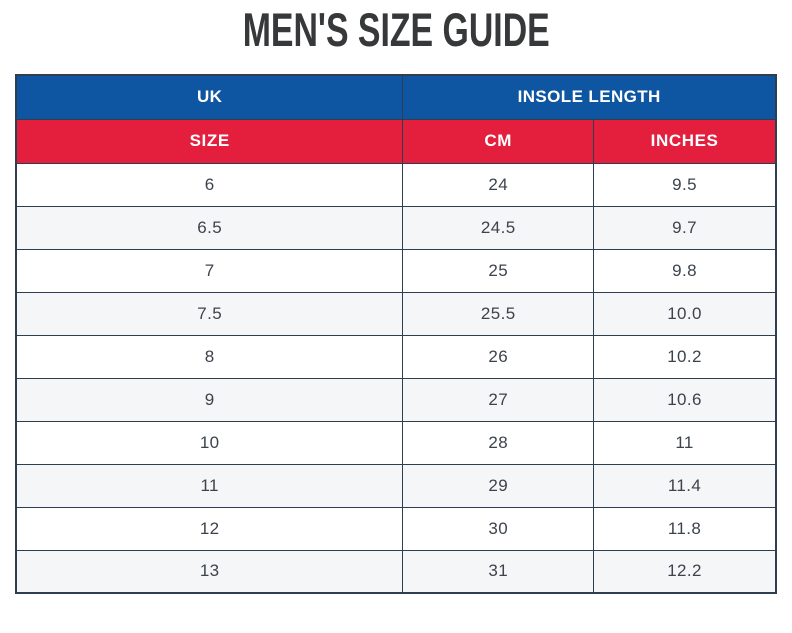 The image size is (792, 633). I want to click on cell-cm: 25, so click(498, 270).